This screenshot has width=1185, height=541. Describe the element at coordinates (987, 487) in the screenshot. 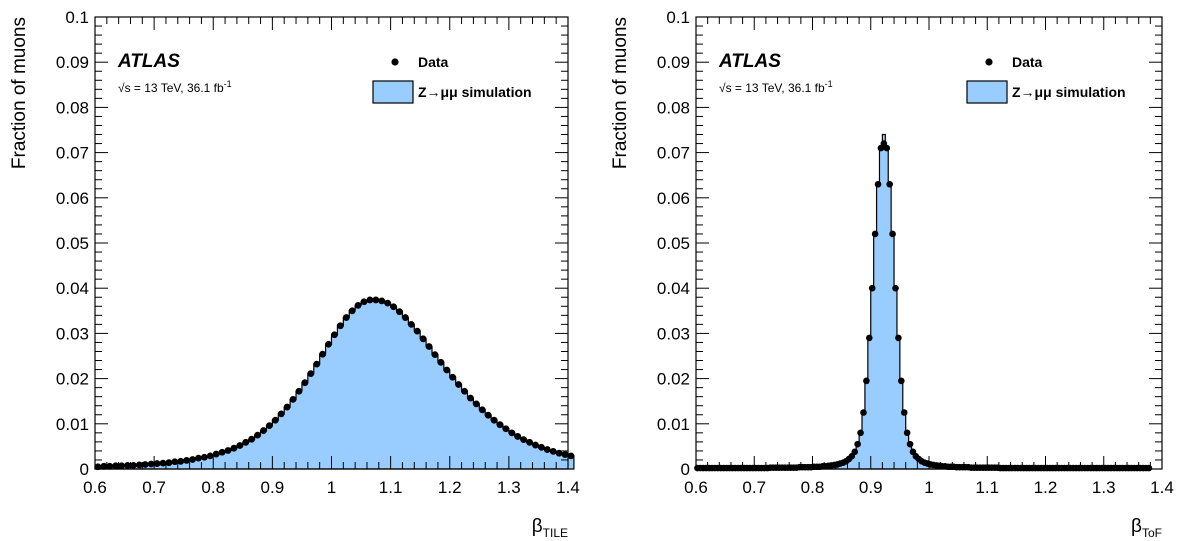

I see `x-tick-label: 1.1` at that location.